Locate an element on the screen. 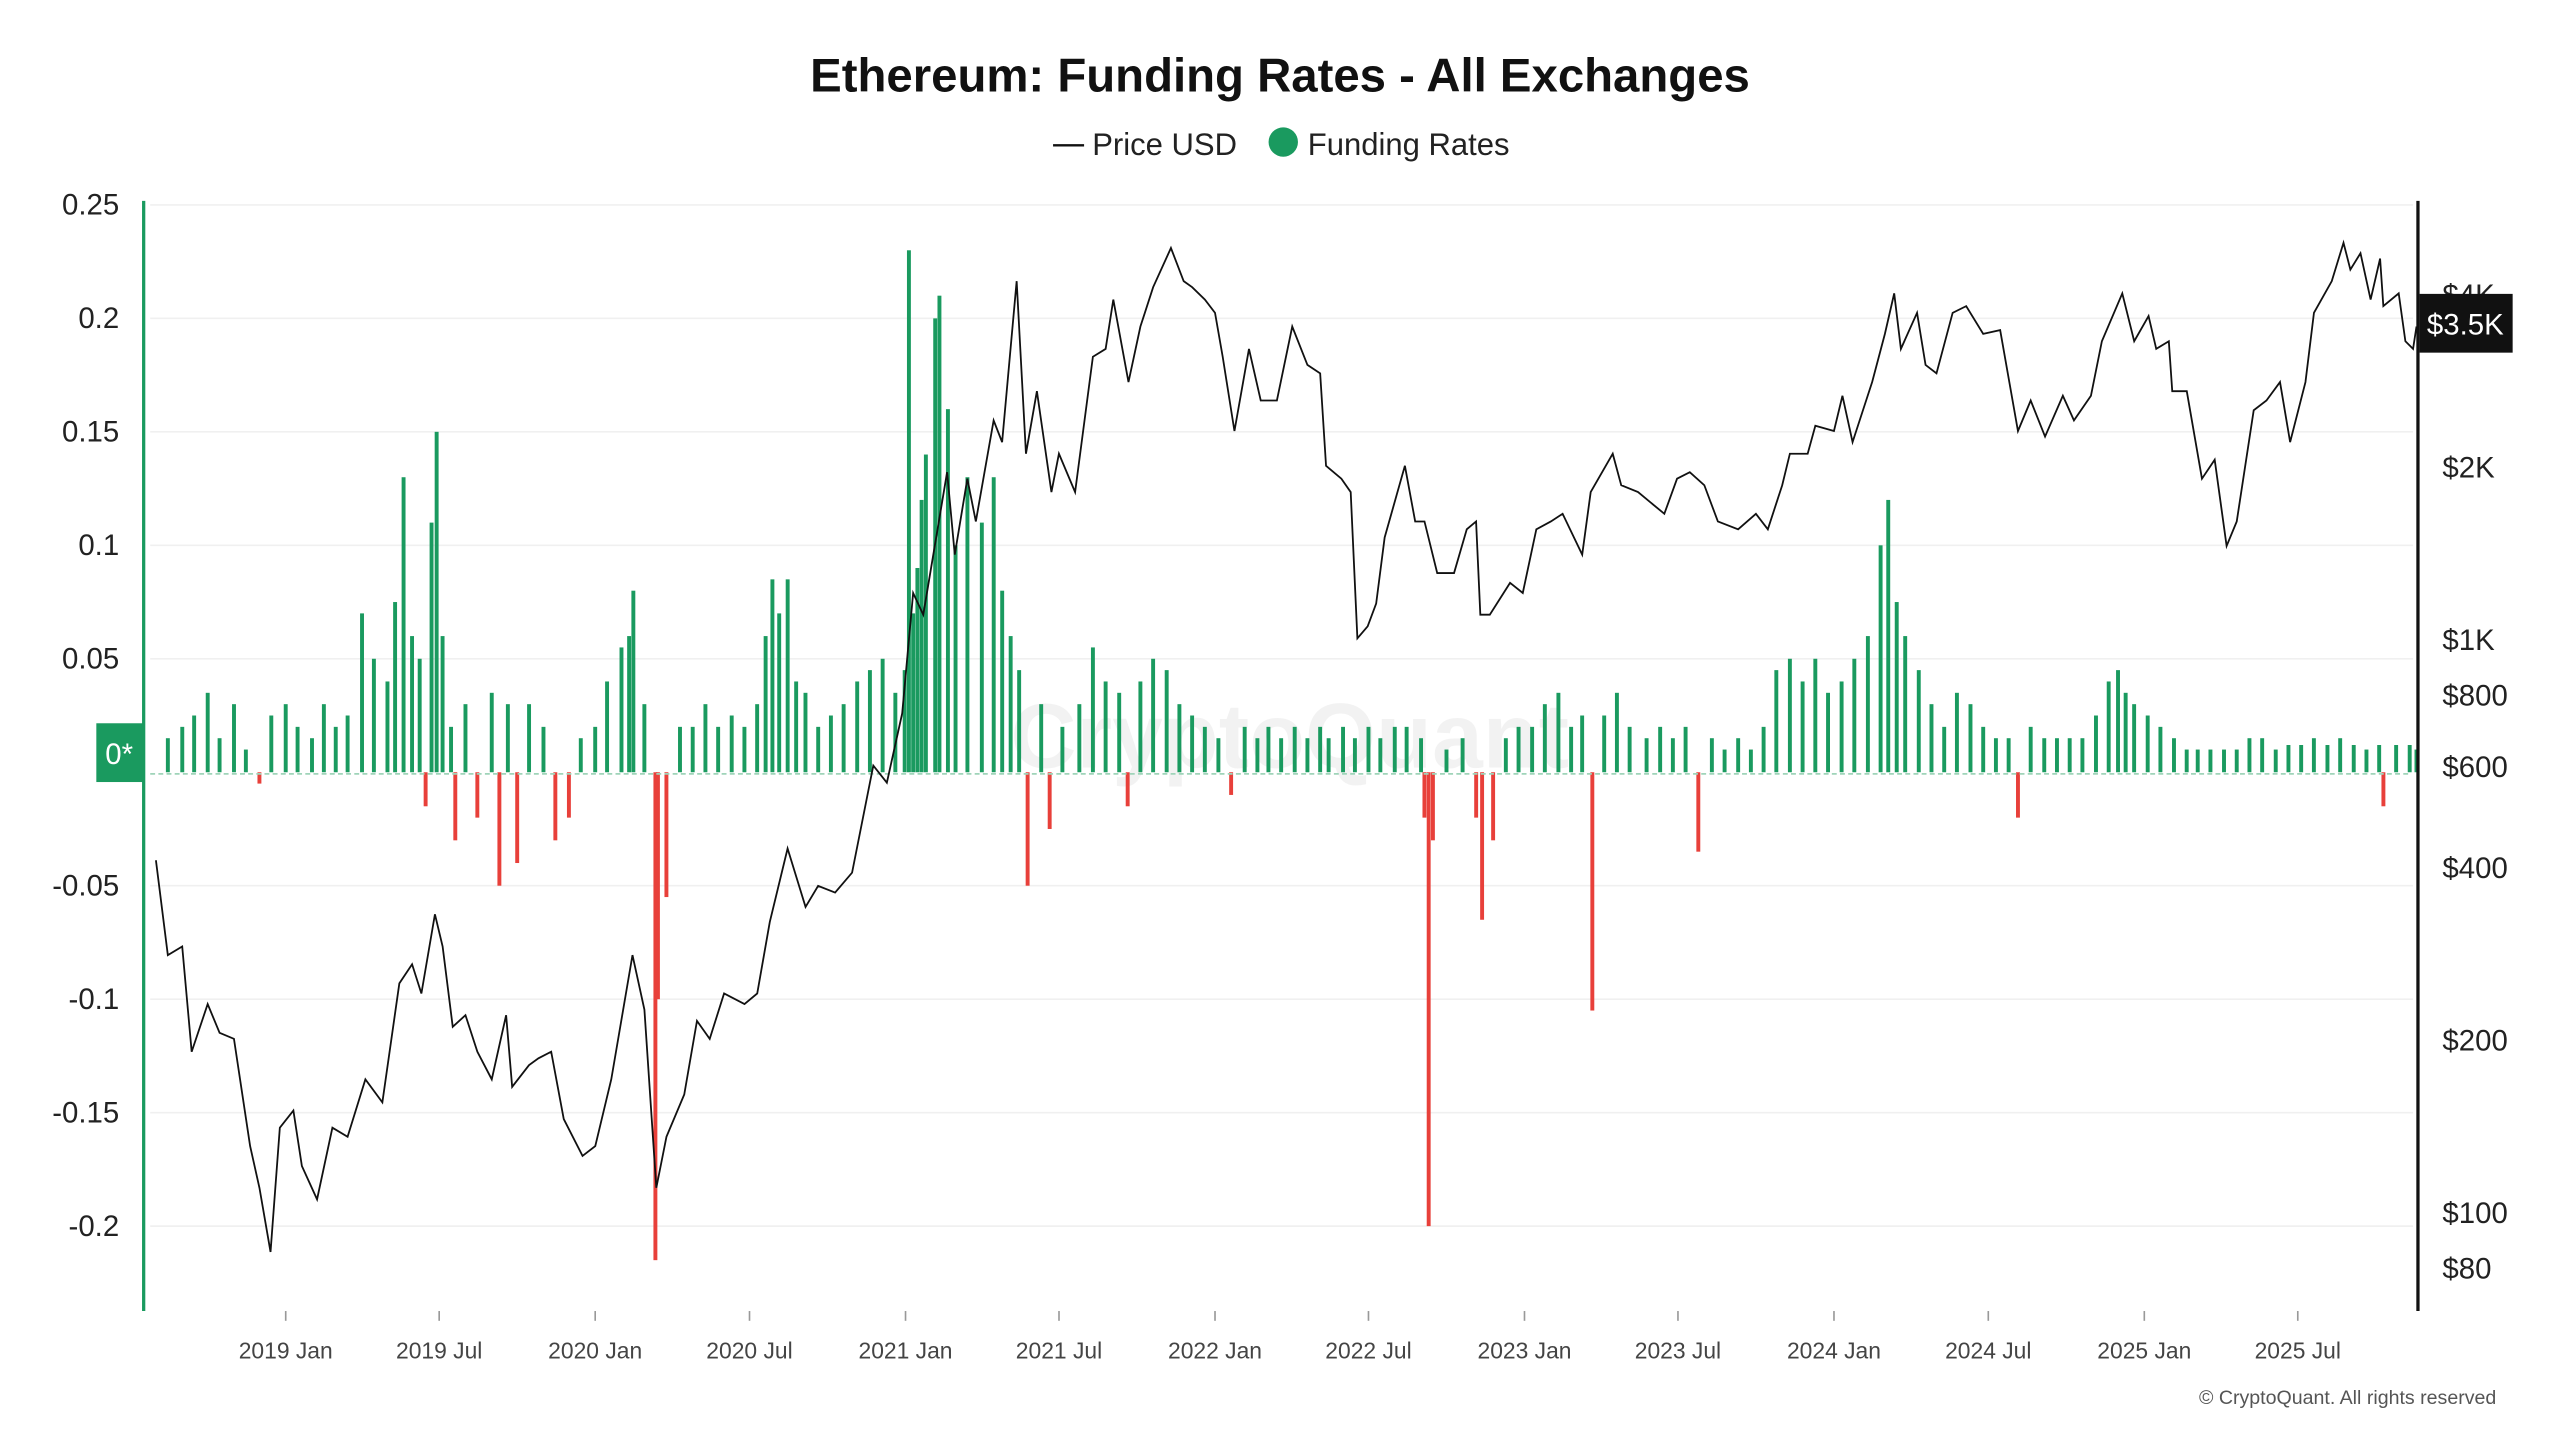 The height and width of the screenshot is (1440, 2560). left-tick-label: 0.25 is located at coordinates (90, 205).